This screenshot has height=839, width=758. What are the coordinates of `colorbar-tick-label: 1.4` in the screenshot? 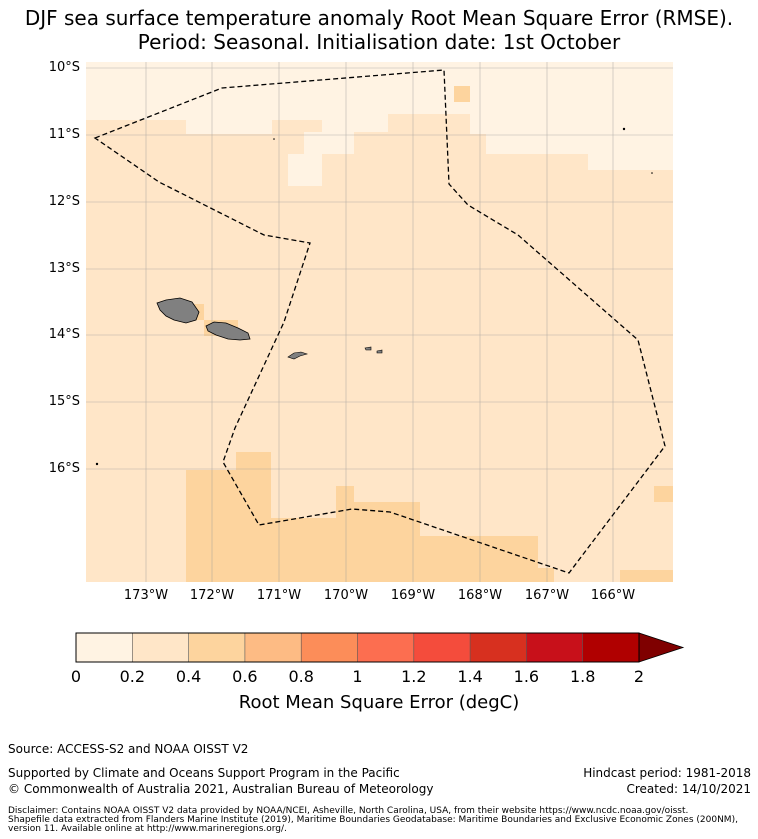 It's located at (470, 676).